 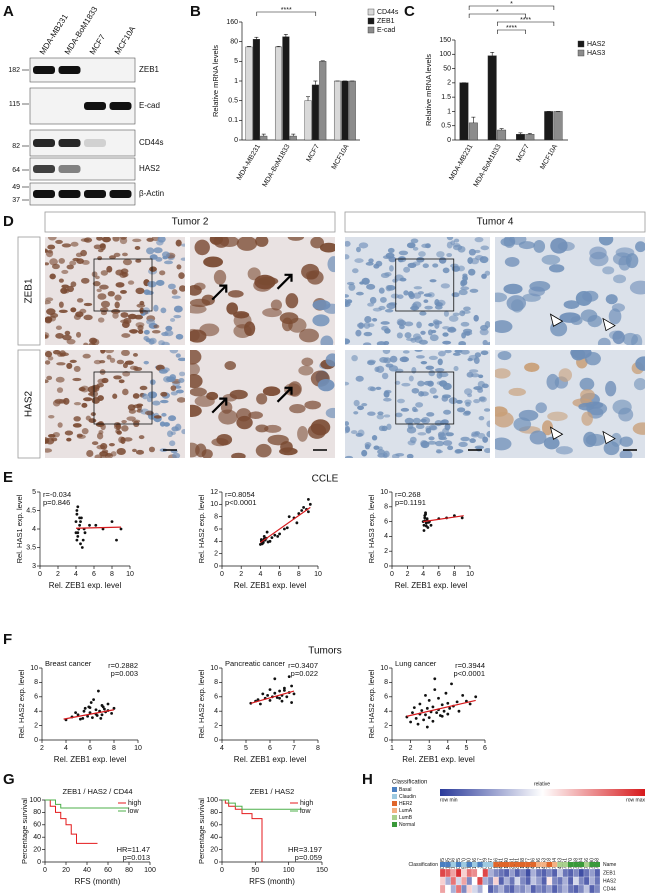 I want to click on cell-line-label: MCF10A, so click(x=125, y=40).